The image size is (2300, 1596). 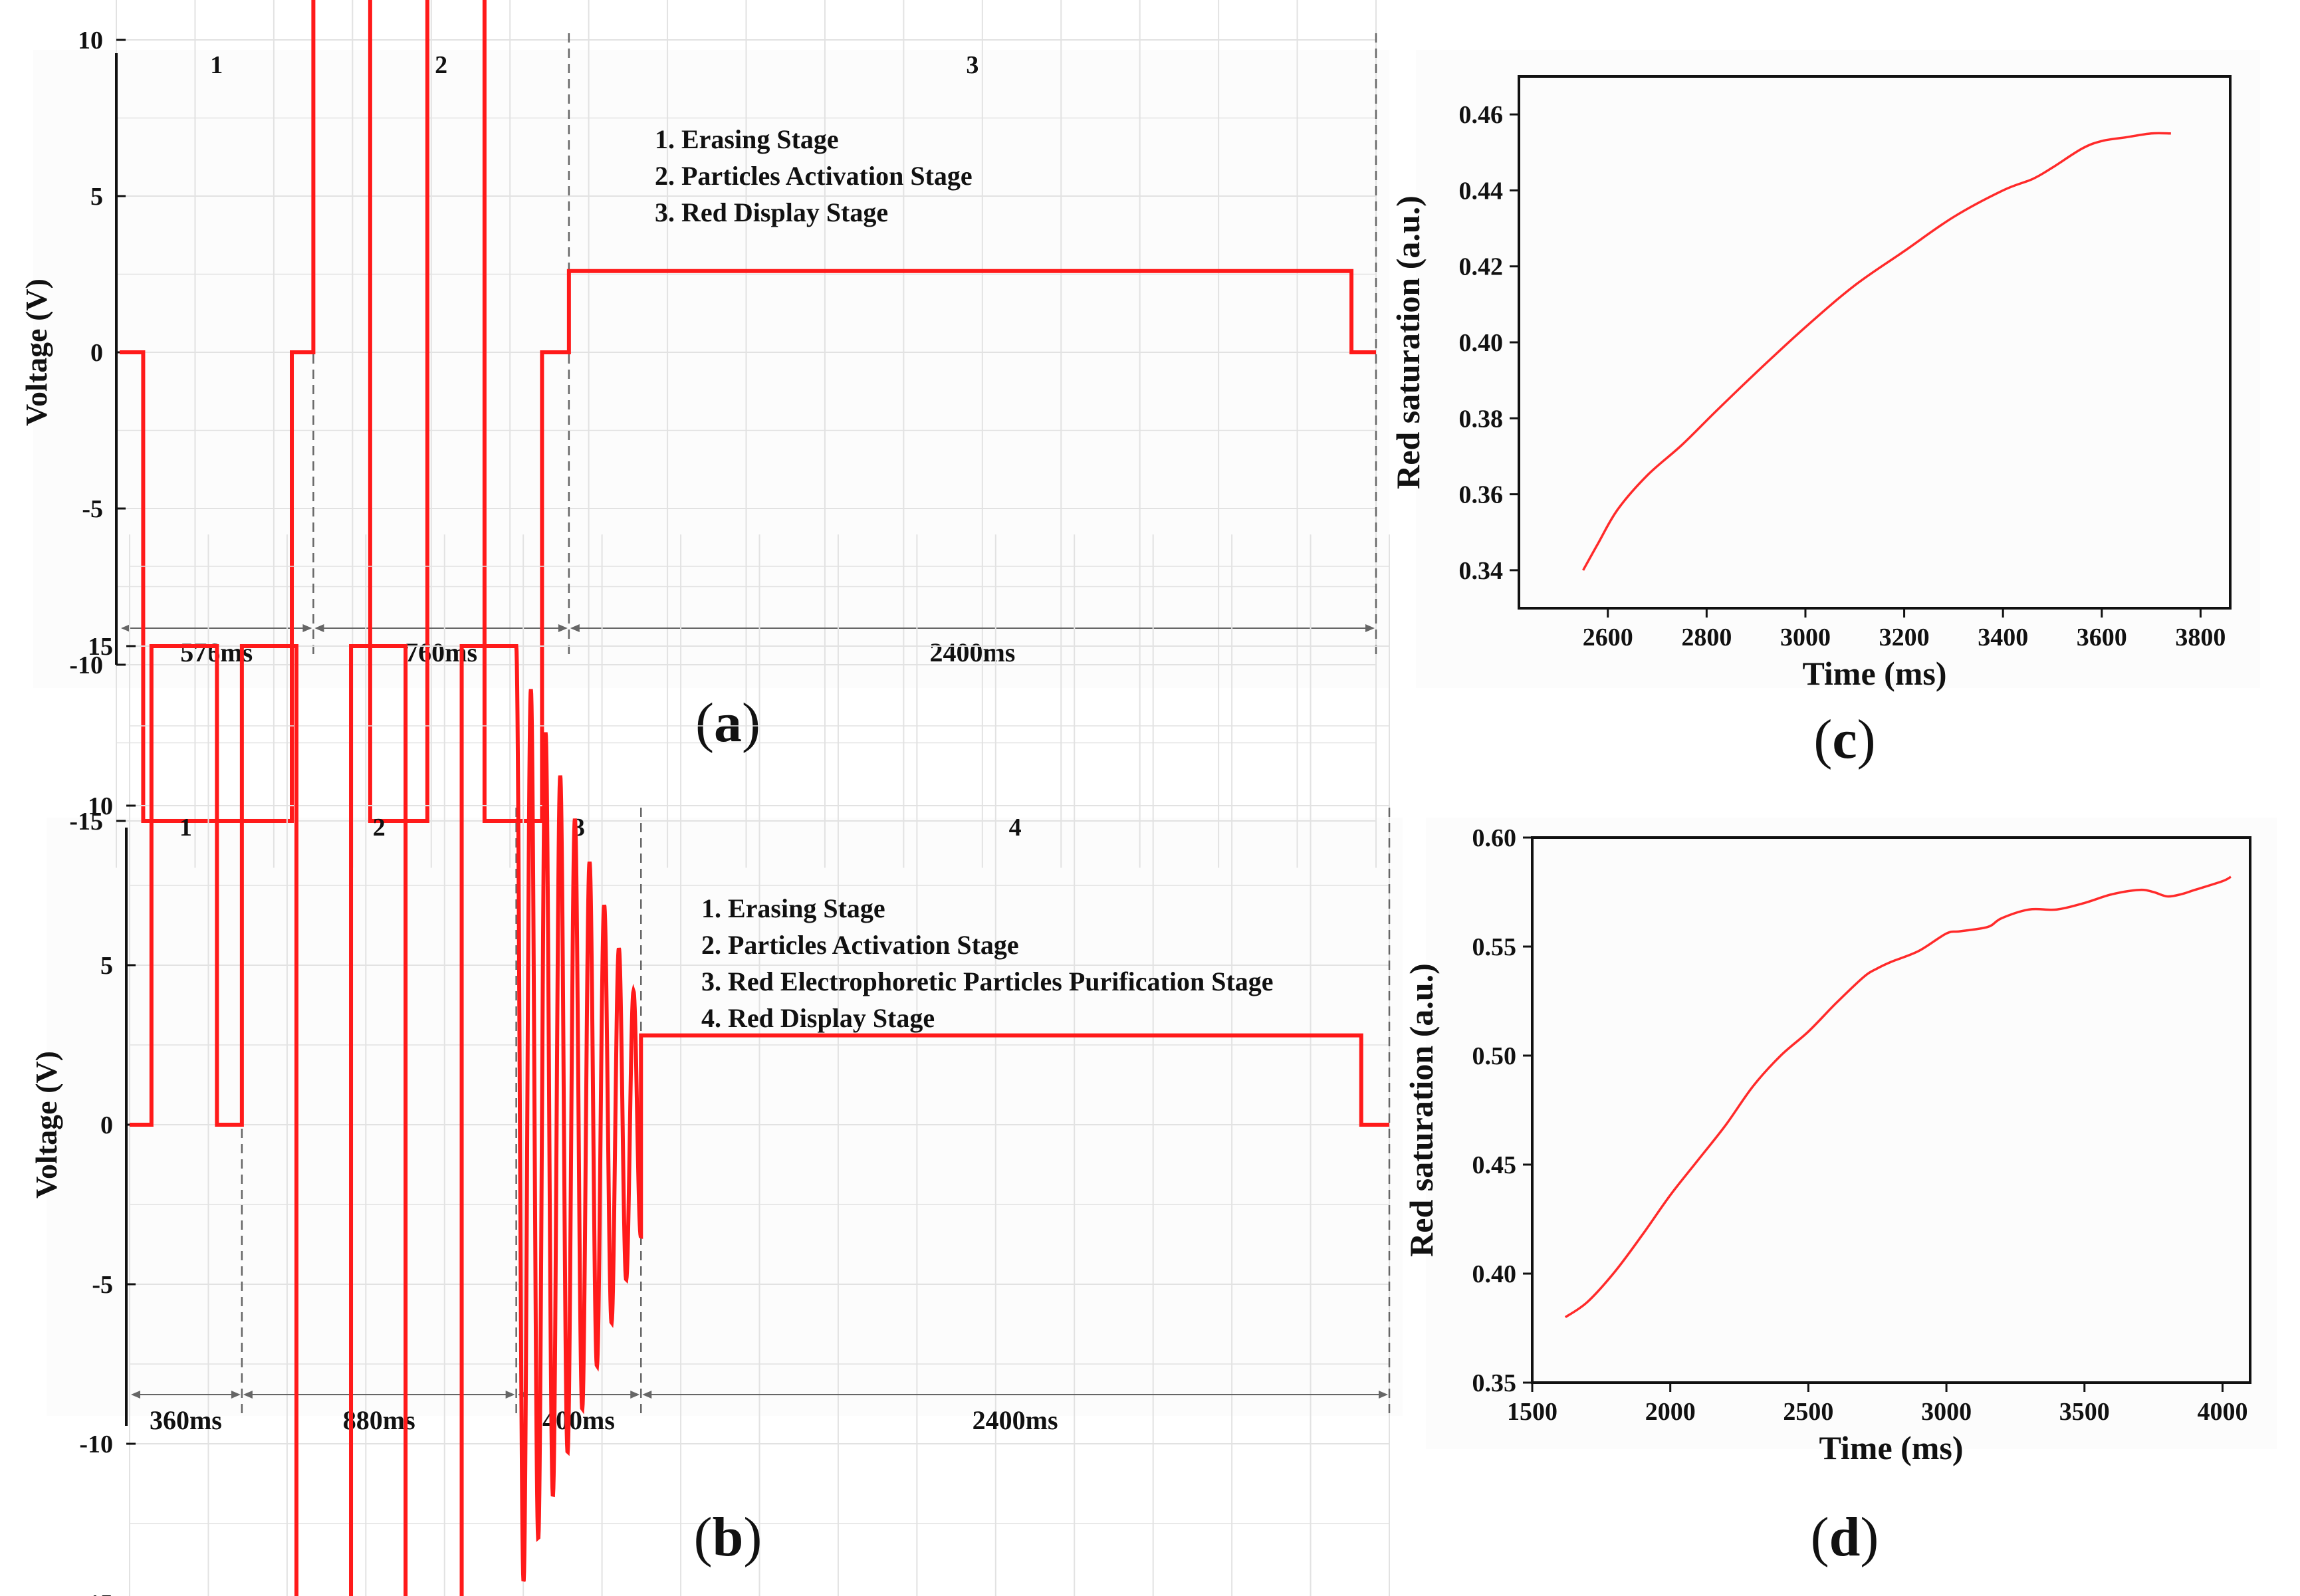 I want to click on panel-label: (b), so click(x=728, y=1537).